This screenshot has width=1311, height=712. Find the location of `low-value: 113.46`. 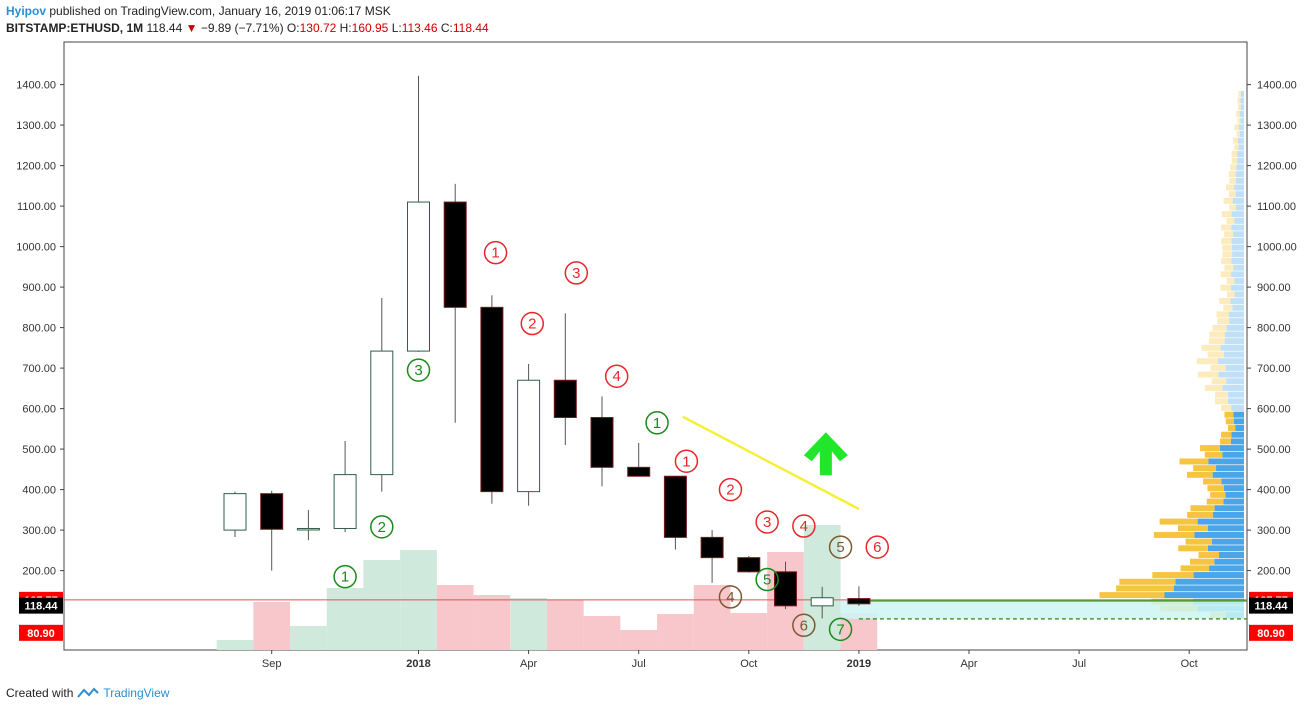

low-value: 113.46 is located at coordinates (419, 28).